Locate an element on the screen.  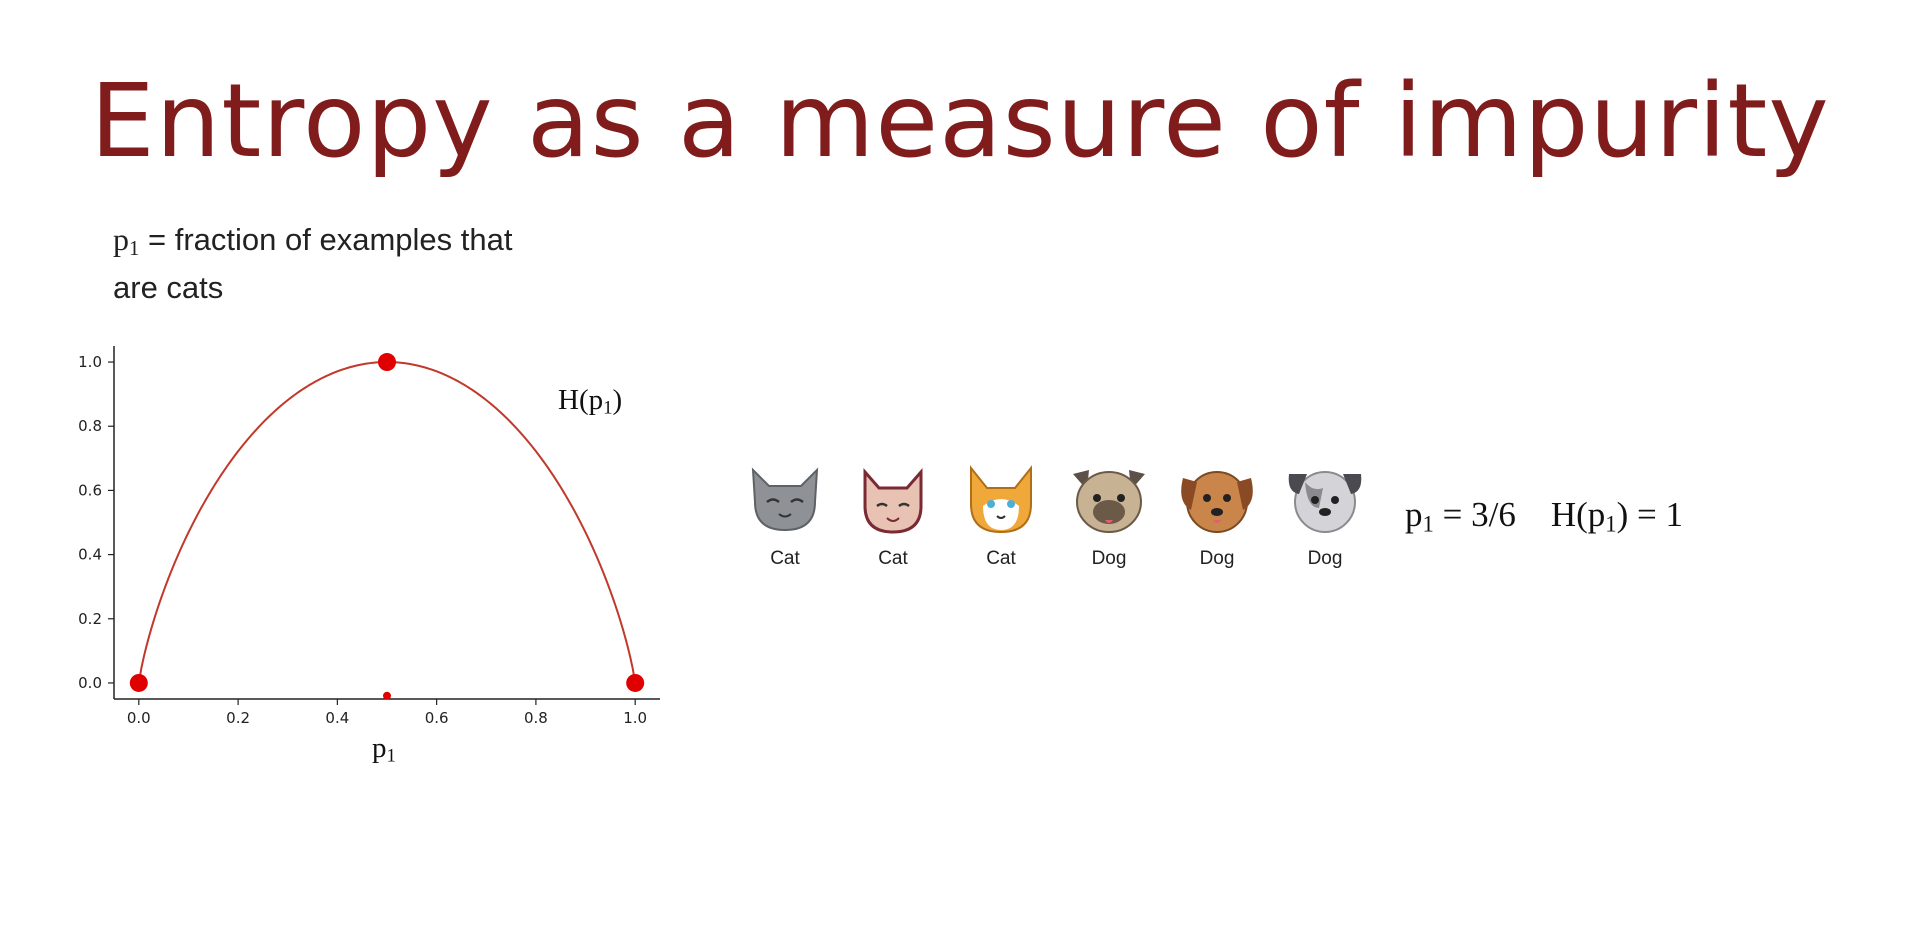
y-tick-label: 0.4 is located at coordinates (90, 555).